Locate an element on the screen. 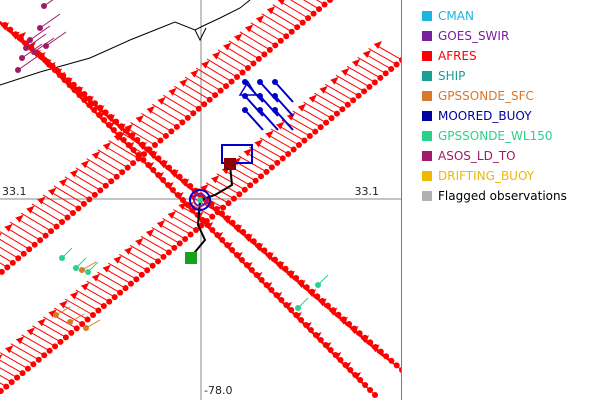 The width and height of the screenshot is (600, 400). gpssonde-observation-dot is located at coordinates (318, 285).